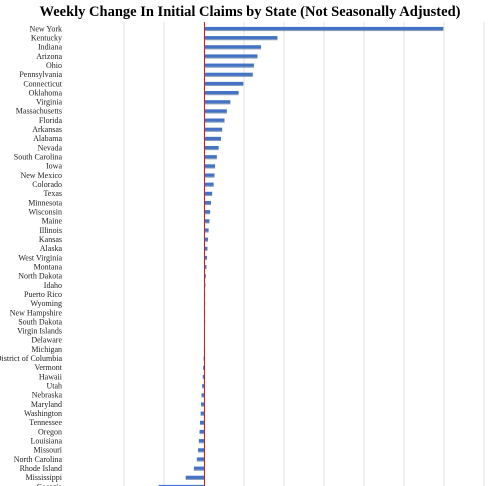 This screenshot has height=486, width=500. Describe the element at coordinates (42, 83) in the screenshot. I see `category-label: Connecticut` at that location.